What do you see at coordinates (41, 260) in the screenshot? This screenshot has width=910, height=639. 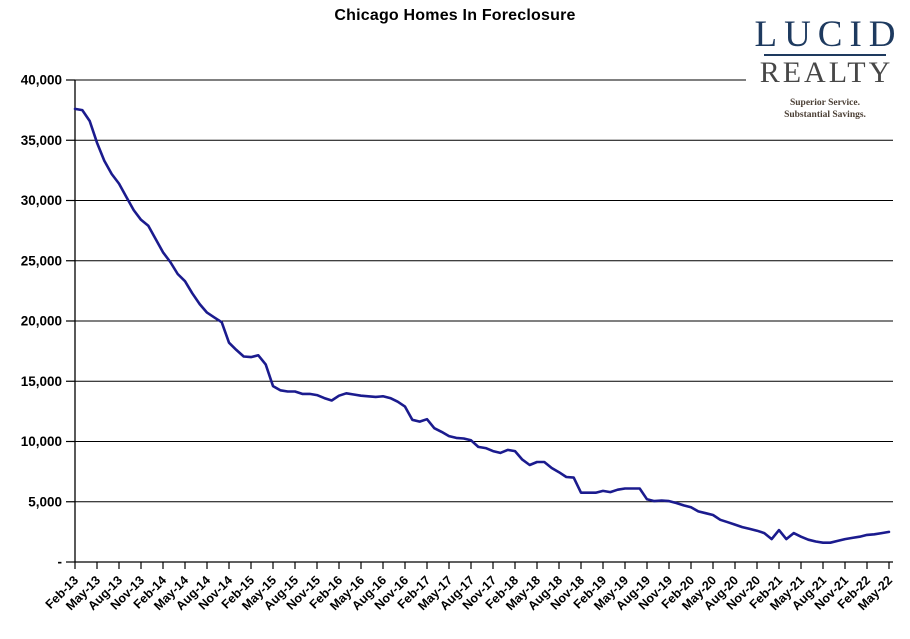 I see `y-axis-tick-label: 25,000` at bounding box center [41, 260].